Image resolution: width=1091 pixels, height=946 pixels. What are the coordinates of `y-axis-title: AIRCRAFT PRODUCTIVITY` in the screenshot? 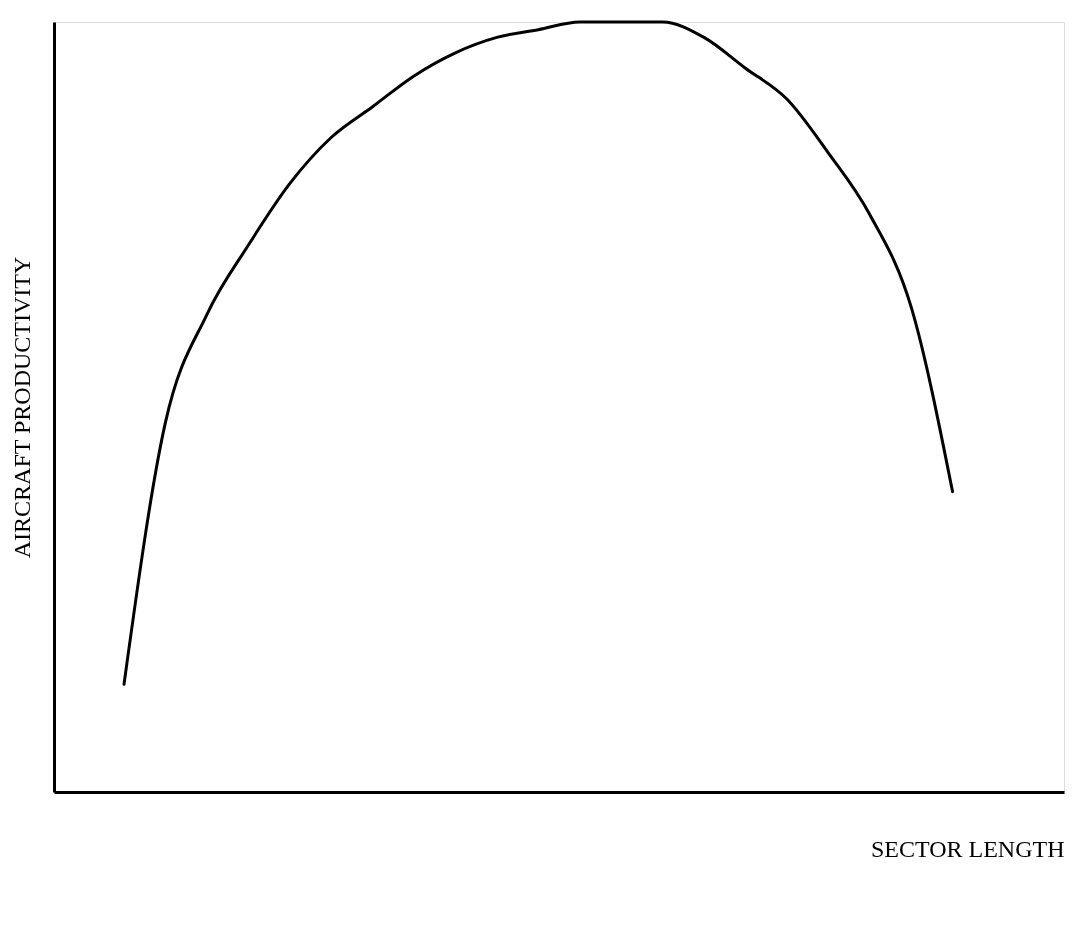 It's located at (21, 407).